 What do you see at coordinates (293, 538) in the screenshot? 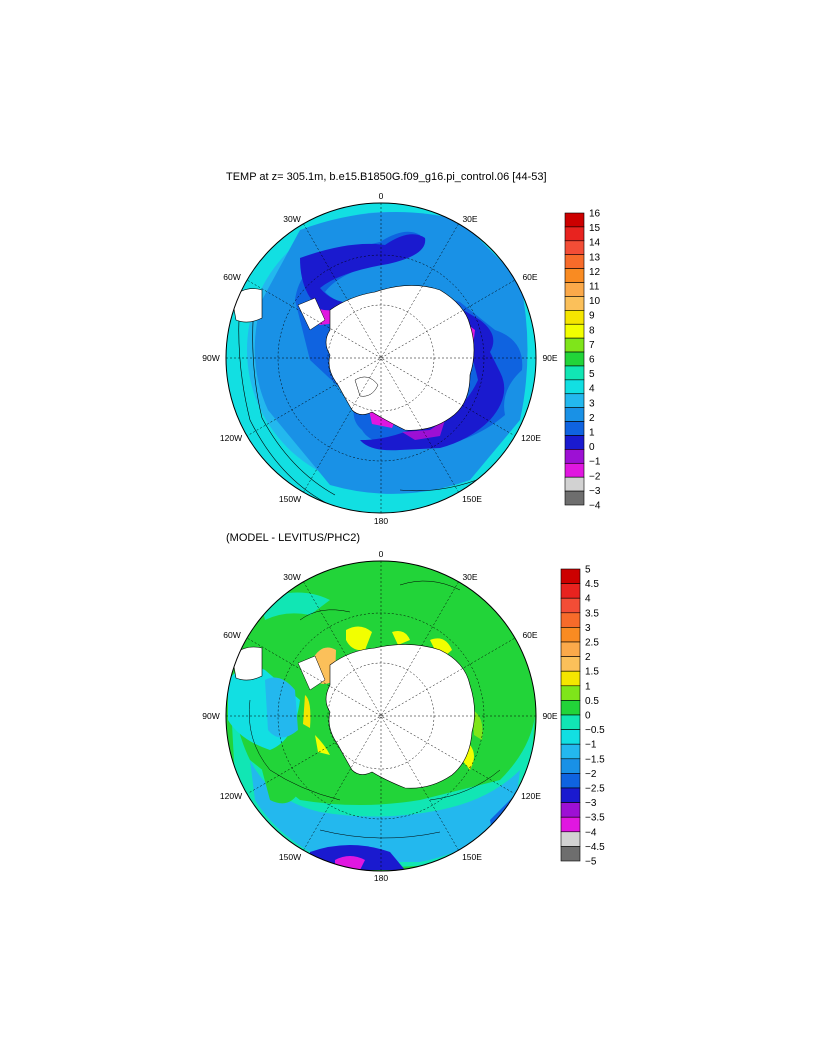
I see `panel2-title: (MODEL - LEVITUS/PHC2)` at bounding box center [293, 538].